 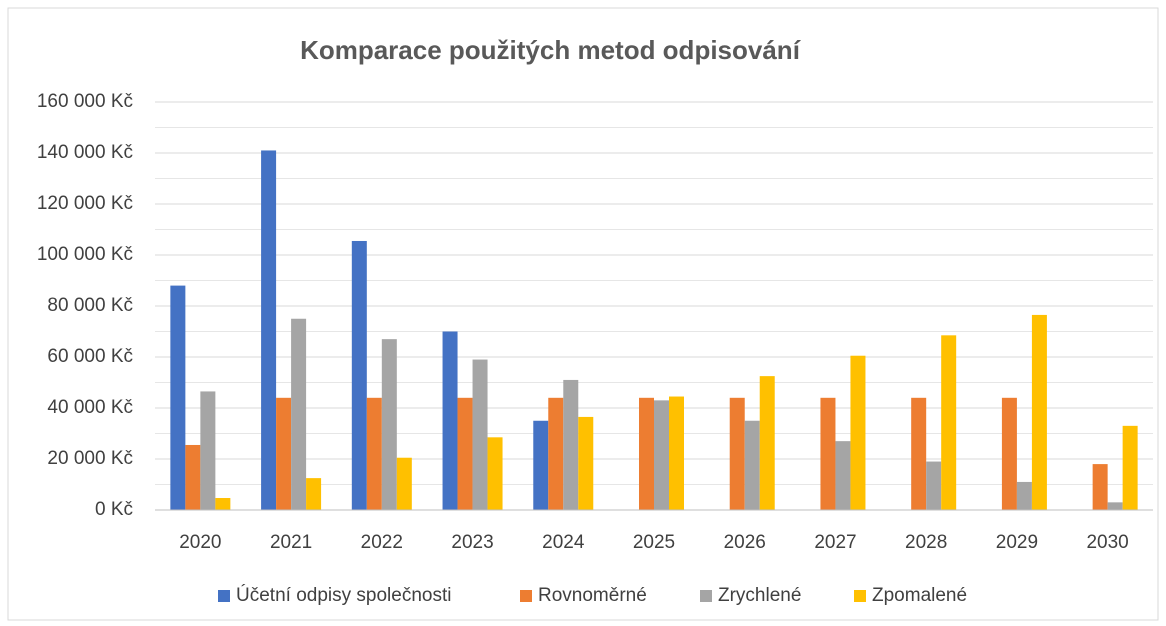 What do you see at coordinates (919, 595) in the screenshot?
I see `legend-label: Zpomalené` at bounding box center [919, 595].